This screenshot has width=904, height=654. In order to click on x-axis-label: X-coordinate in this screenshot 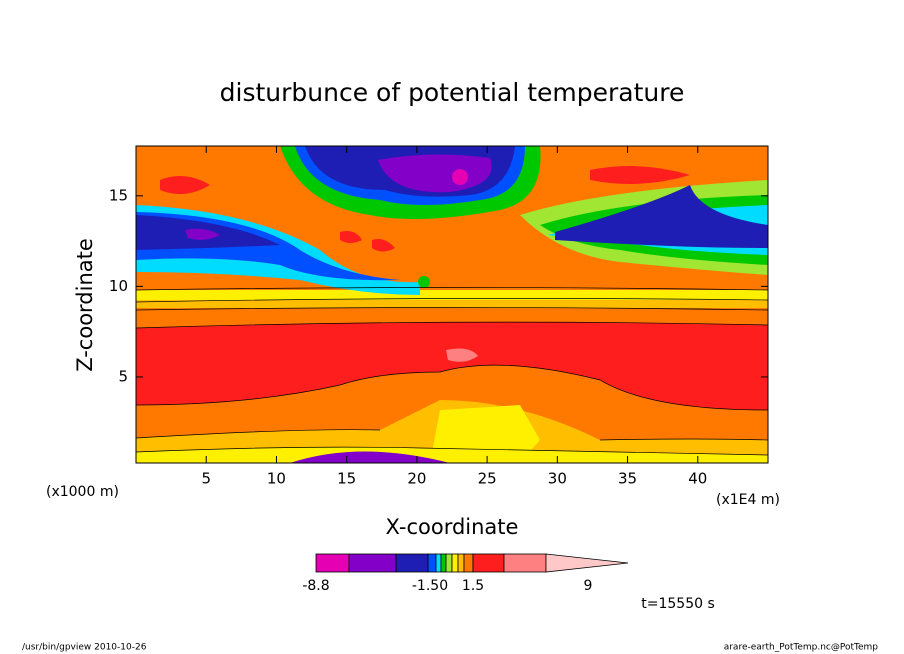, I will do `click(452, 527)`.